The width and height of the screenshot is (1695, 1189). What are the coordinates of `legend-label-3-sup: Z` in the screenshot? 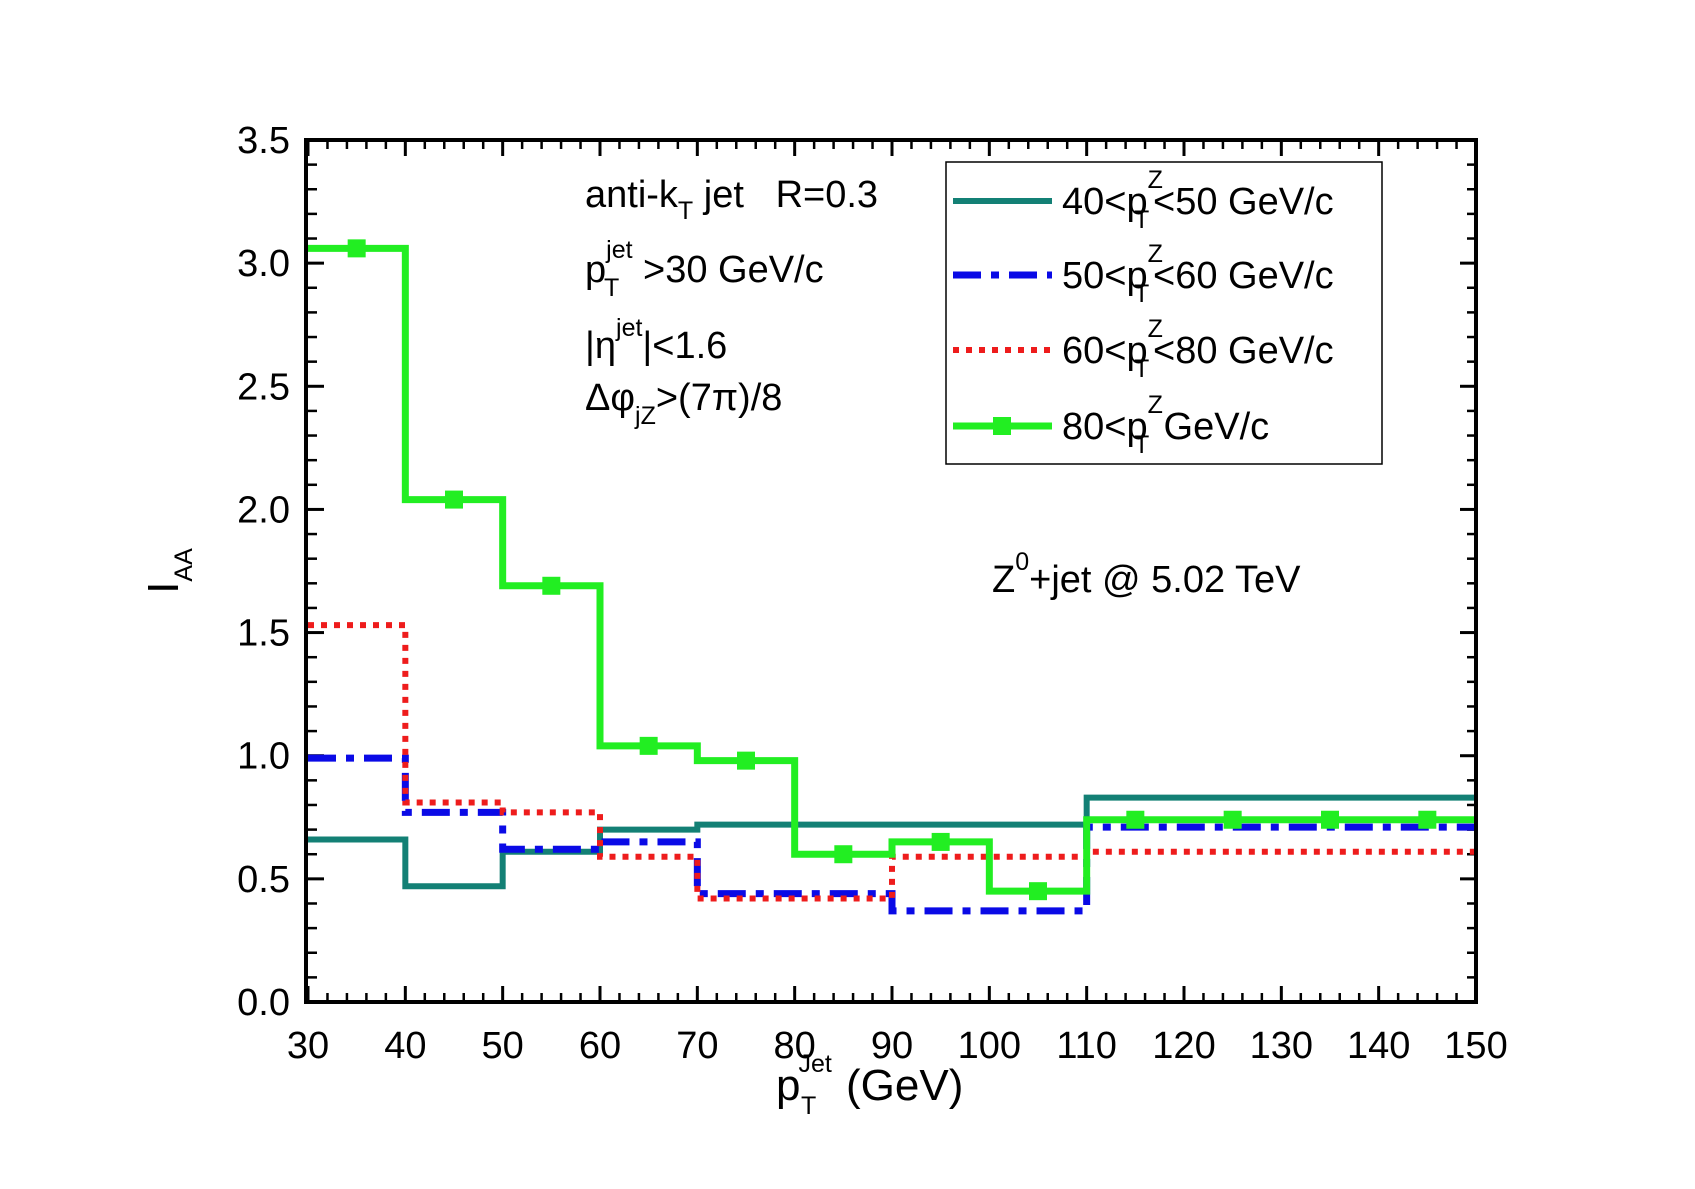 It's located at (1155, 329).